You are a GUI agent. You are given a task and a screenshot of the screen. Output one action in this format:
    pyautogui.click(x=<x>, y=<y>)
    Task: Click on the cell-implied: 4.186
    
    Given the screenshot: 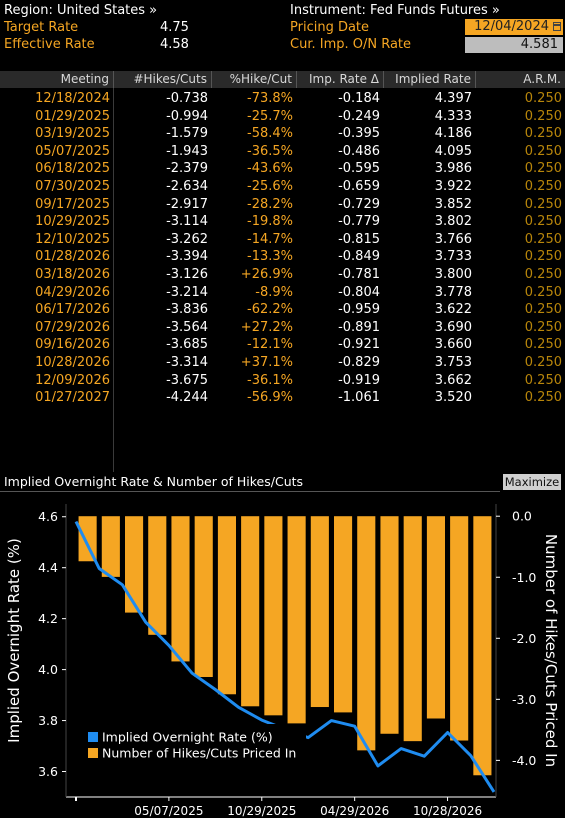 What is the action you would take?
    pyautogui.click(x=453, y=134)
    